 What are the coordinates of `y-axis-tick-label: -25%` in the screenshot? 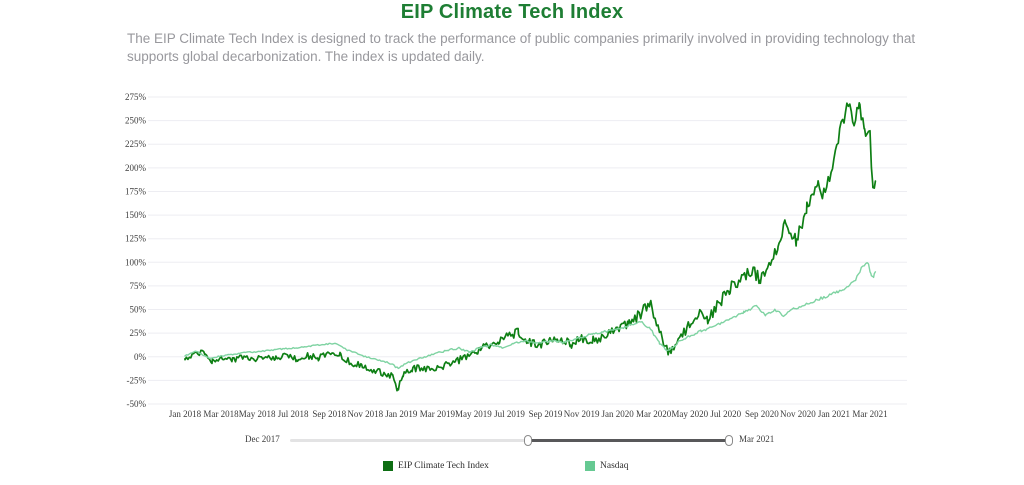 It's located at (137, 380).